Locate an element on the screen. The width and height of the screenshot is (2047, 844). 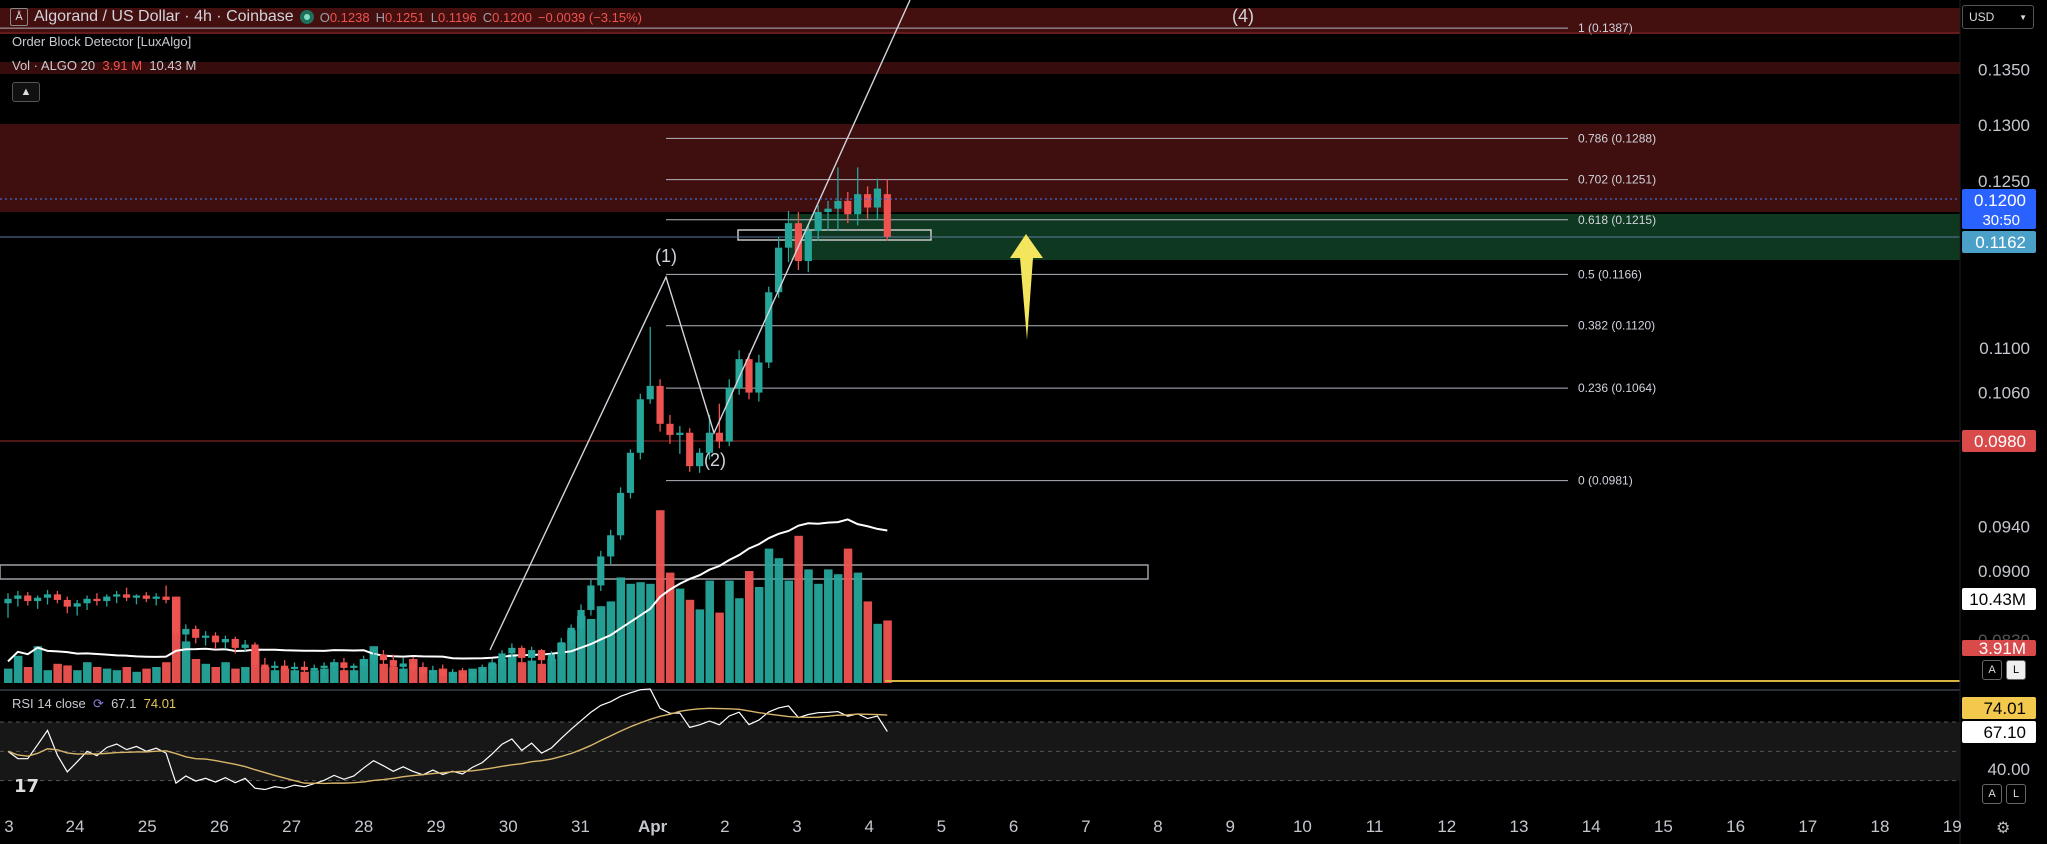
volume-current-tag: 3.91M is located at coordinates (2002, 648).